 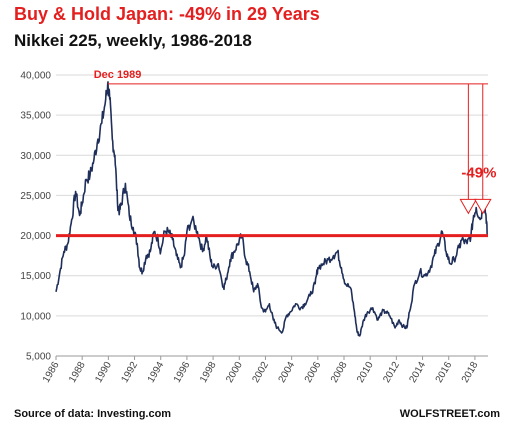 What do you see at coordinates (478, 172) in the screenshot?
I see `annotation-loss-label: -49%` at bounding box center [478, 172].